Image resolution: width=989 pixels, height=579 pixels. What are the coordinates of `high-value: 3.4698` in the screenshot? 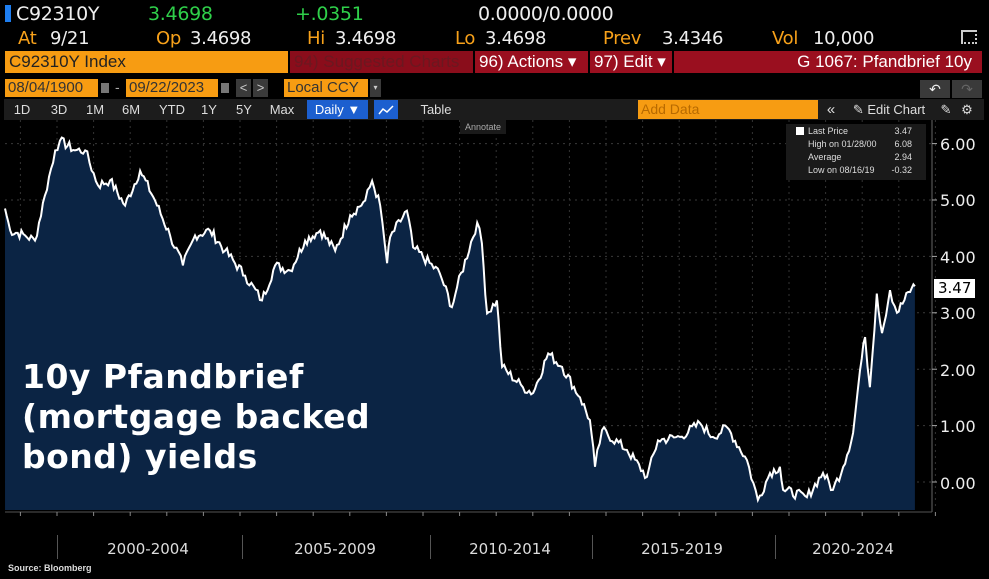 It's located at (366, 38).